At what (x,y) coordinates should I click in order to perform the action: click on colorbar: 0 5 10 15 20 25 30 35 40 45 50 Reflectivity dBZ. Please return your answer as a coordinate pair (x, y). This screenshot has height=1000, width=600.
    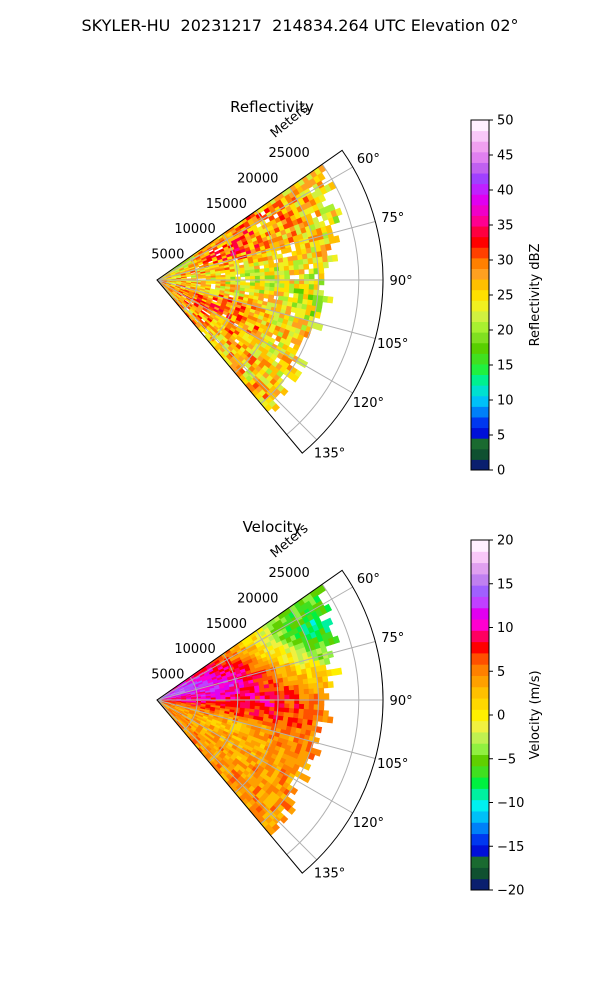
    Looking at the image, I should click on (506, 296).